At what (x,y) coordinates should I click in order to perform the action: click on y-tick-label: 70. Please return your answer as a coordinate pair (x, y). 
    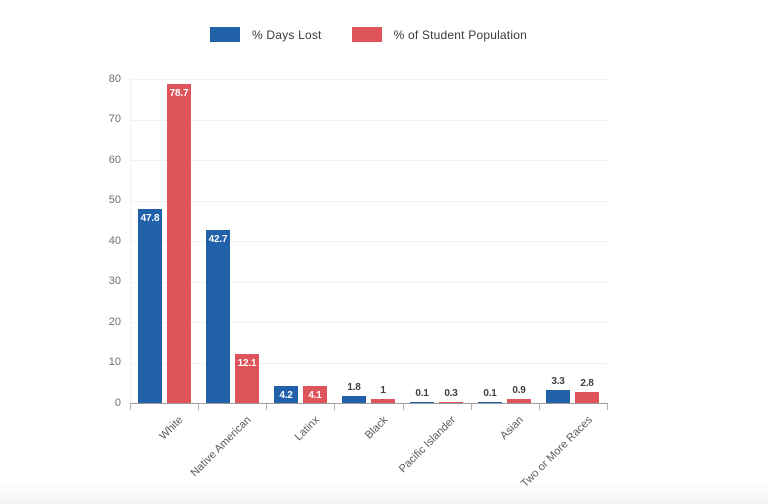
    Looking at the image, I should click on (114, 119).